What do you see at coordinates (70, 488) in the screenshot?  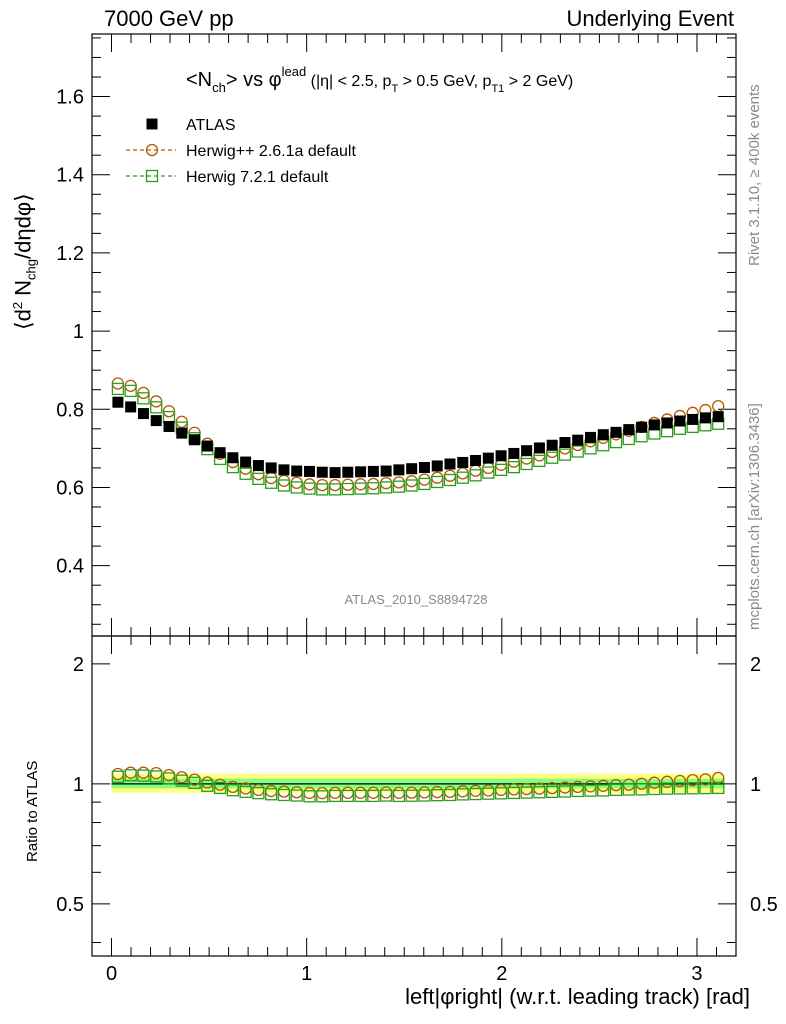 I see `main-y-tick-label: 0.6` at bounding box center [70, 488].